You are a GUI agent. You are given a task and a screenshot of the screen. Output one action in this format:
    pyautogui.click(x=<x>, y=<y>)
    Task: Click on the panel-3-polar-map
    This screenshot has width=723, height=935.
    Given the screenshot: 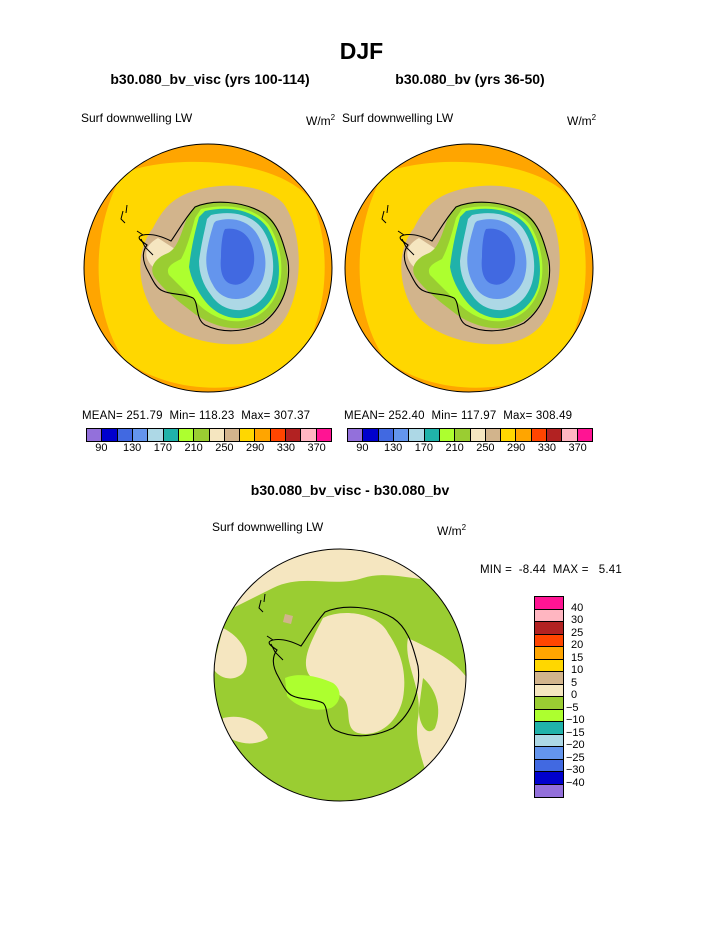 What is the action you would take?
    pyautogui.click(x=340, y=675)
    